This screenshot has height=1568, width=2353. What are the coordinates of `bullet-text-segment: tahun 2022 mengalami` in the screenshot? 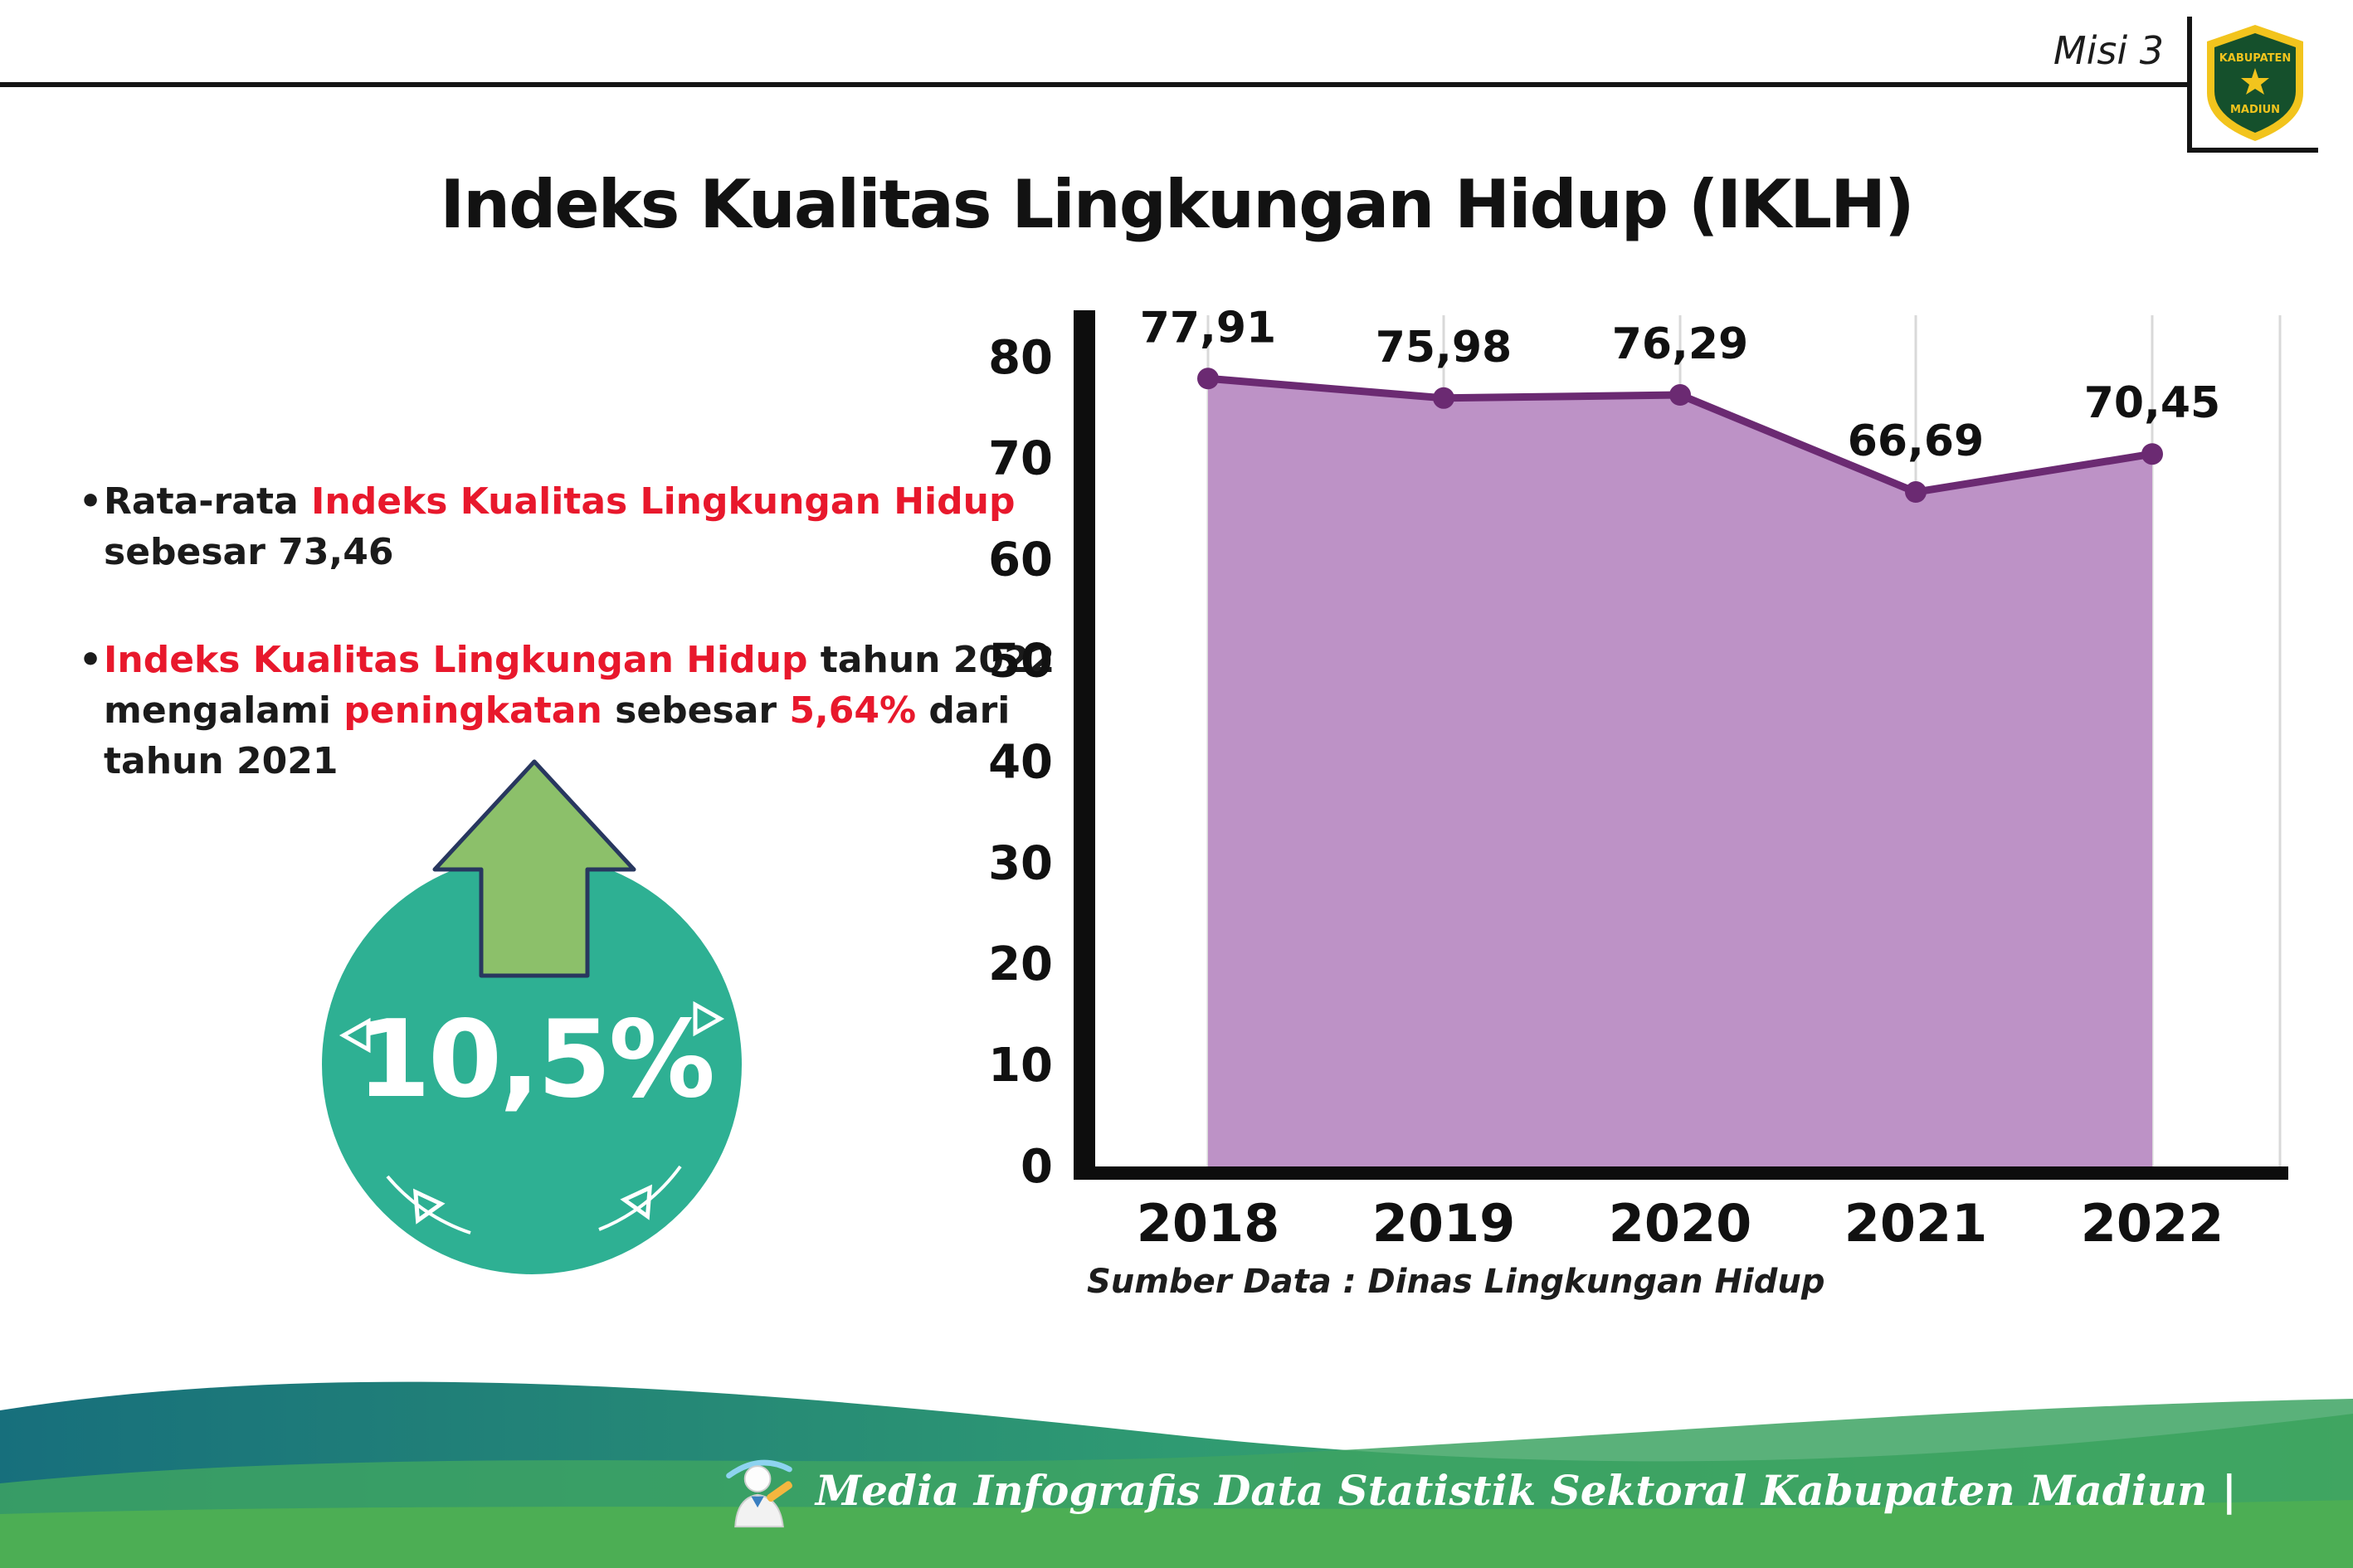 It's located at (579, 686).